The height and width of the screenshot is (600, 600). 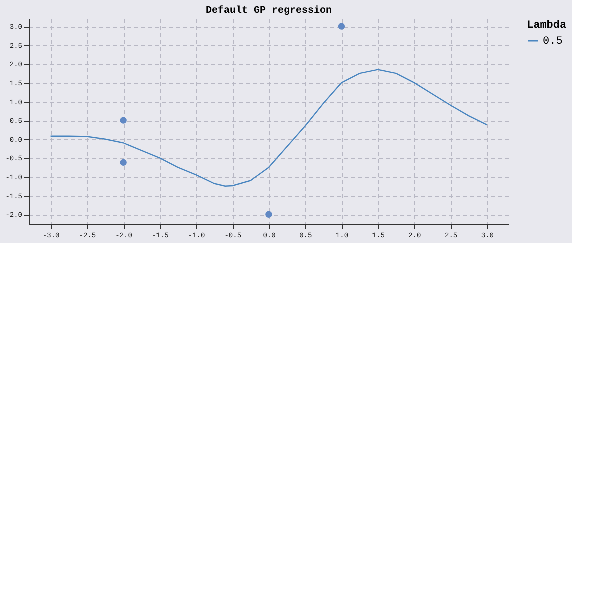 I want to click on legend-title: Lambda, so click(x=547, y=26).